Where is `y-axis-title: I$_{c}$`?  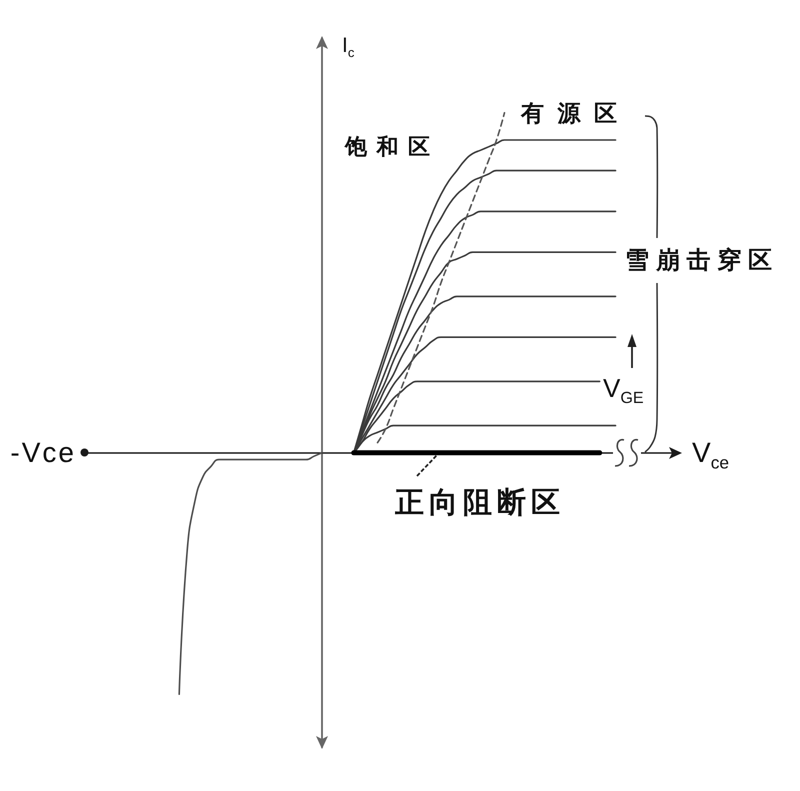 y-axis-title: I$_{c}$ is located at coordinates (348, 47).